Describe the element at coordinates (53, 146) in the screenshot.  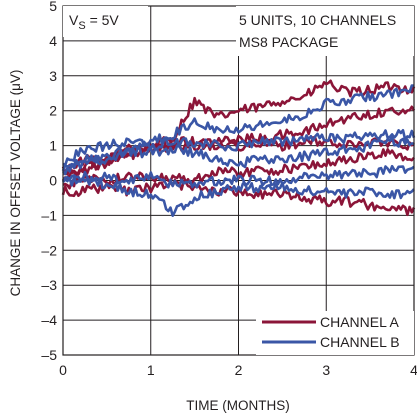
I see `y-tick-label-4: 1` at that location.